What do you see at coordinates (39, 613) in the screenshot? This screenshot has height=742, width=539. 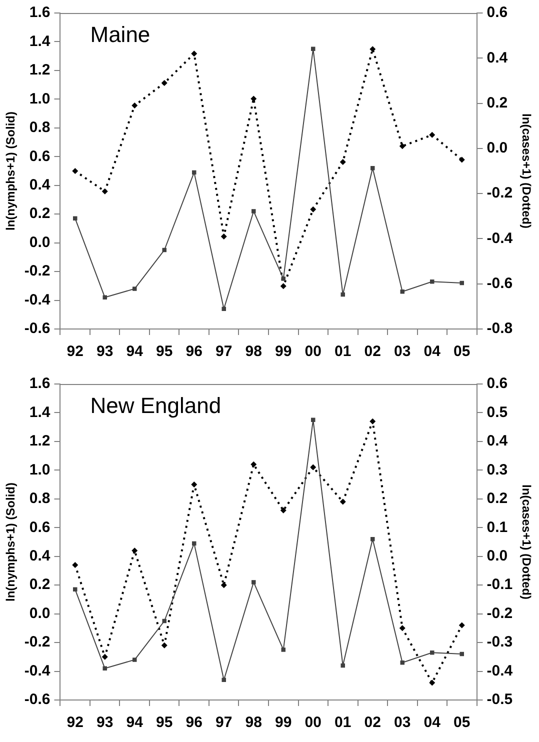 I see `y-tick-label: 0.0` at bounding box center [39, 613].